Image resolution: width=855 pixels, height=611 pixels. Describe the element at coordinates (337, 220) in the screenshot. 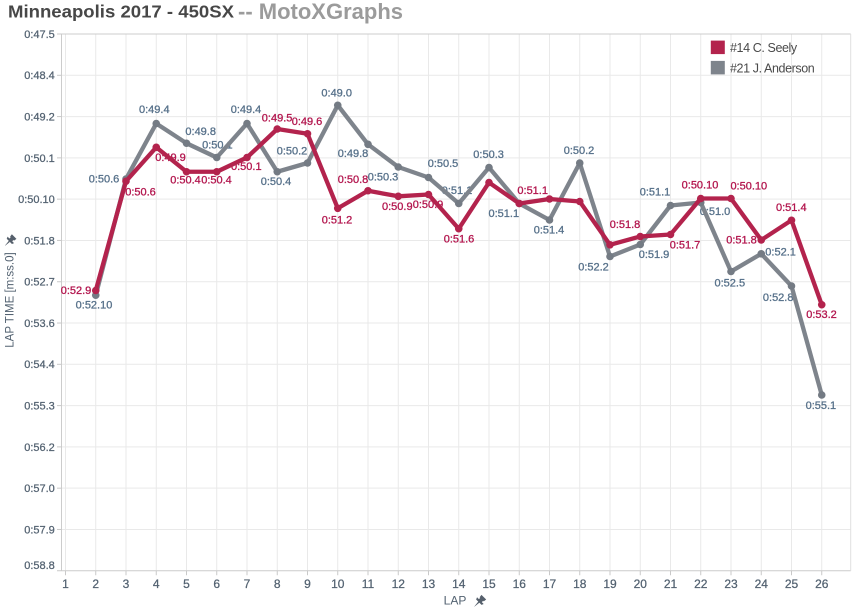

I see `svg-text: 0:51.2` at that location.